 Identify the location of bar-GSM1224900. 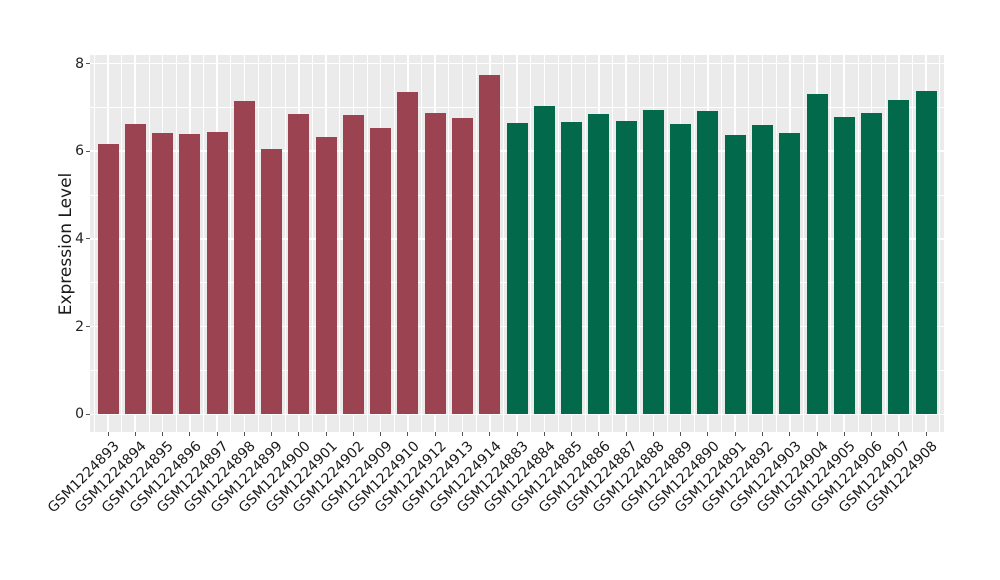
(299, 264).